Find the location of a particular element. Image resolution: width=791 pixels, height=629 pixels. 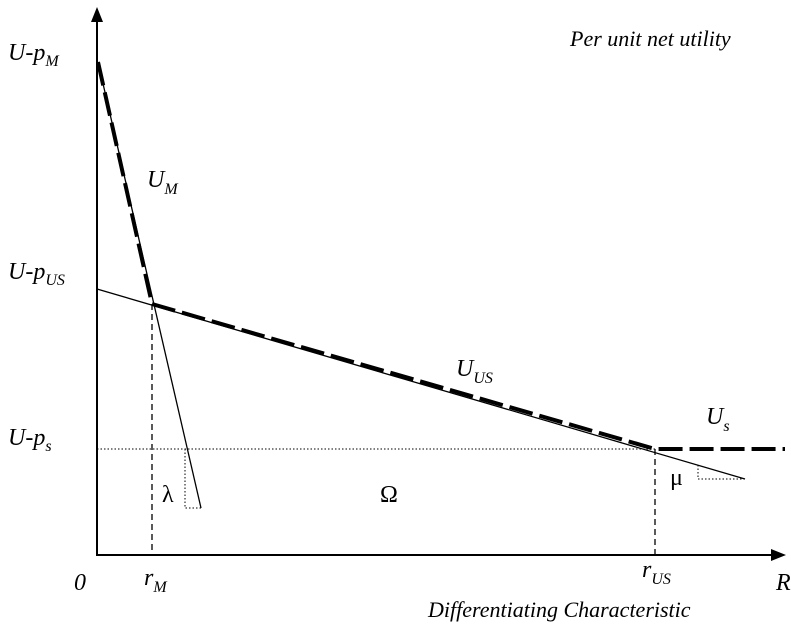

y-tick-pus: U-pUS is located at coordinates (36, 274).